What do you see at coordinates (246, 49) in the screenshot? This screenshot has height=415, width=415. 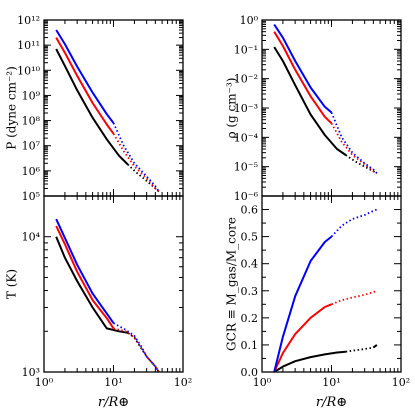 I see `y-tick-label: 10⁻¹` at bounding box center [246, 49].